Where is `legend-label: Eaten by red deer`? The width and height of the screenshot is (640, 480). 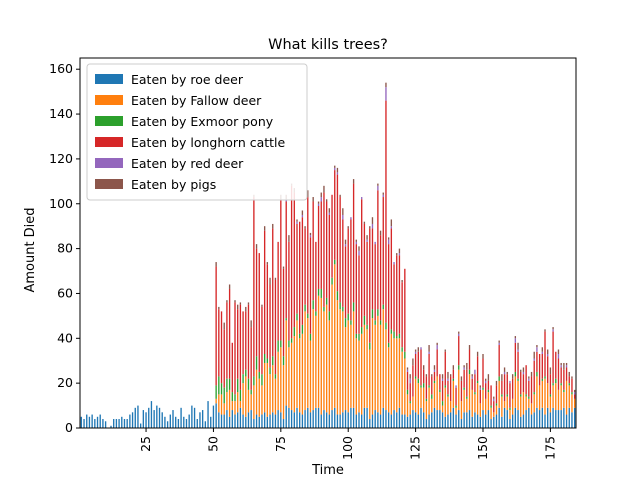 legend-label: Eaten by red deer is located at coordinates (187, 163).